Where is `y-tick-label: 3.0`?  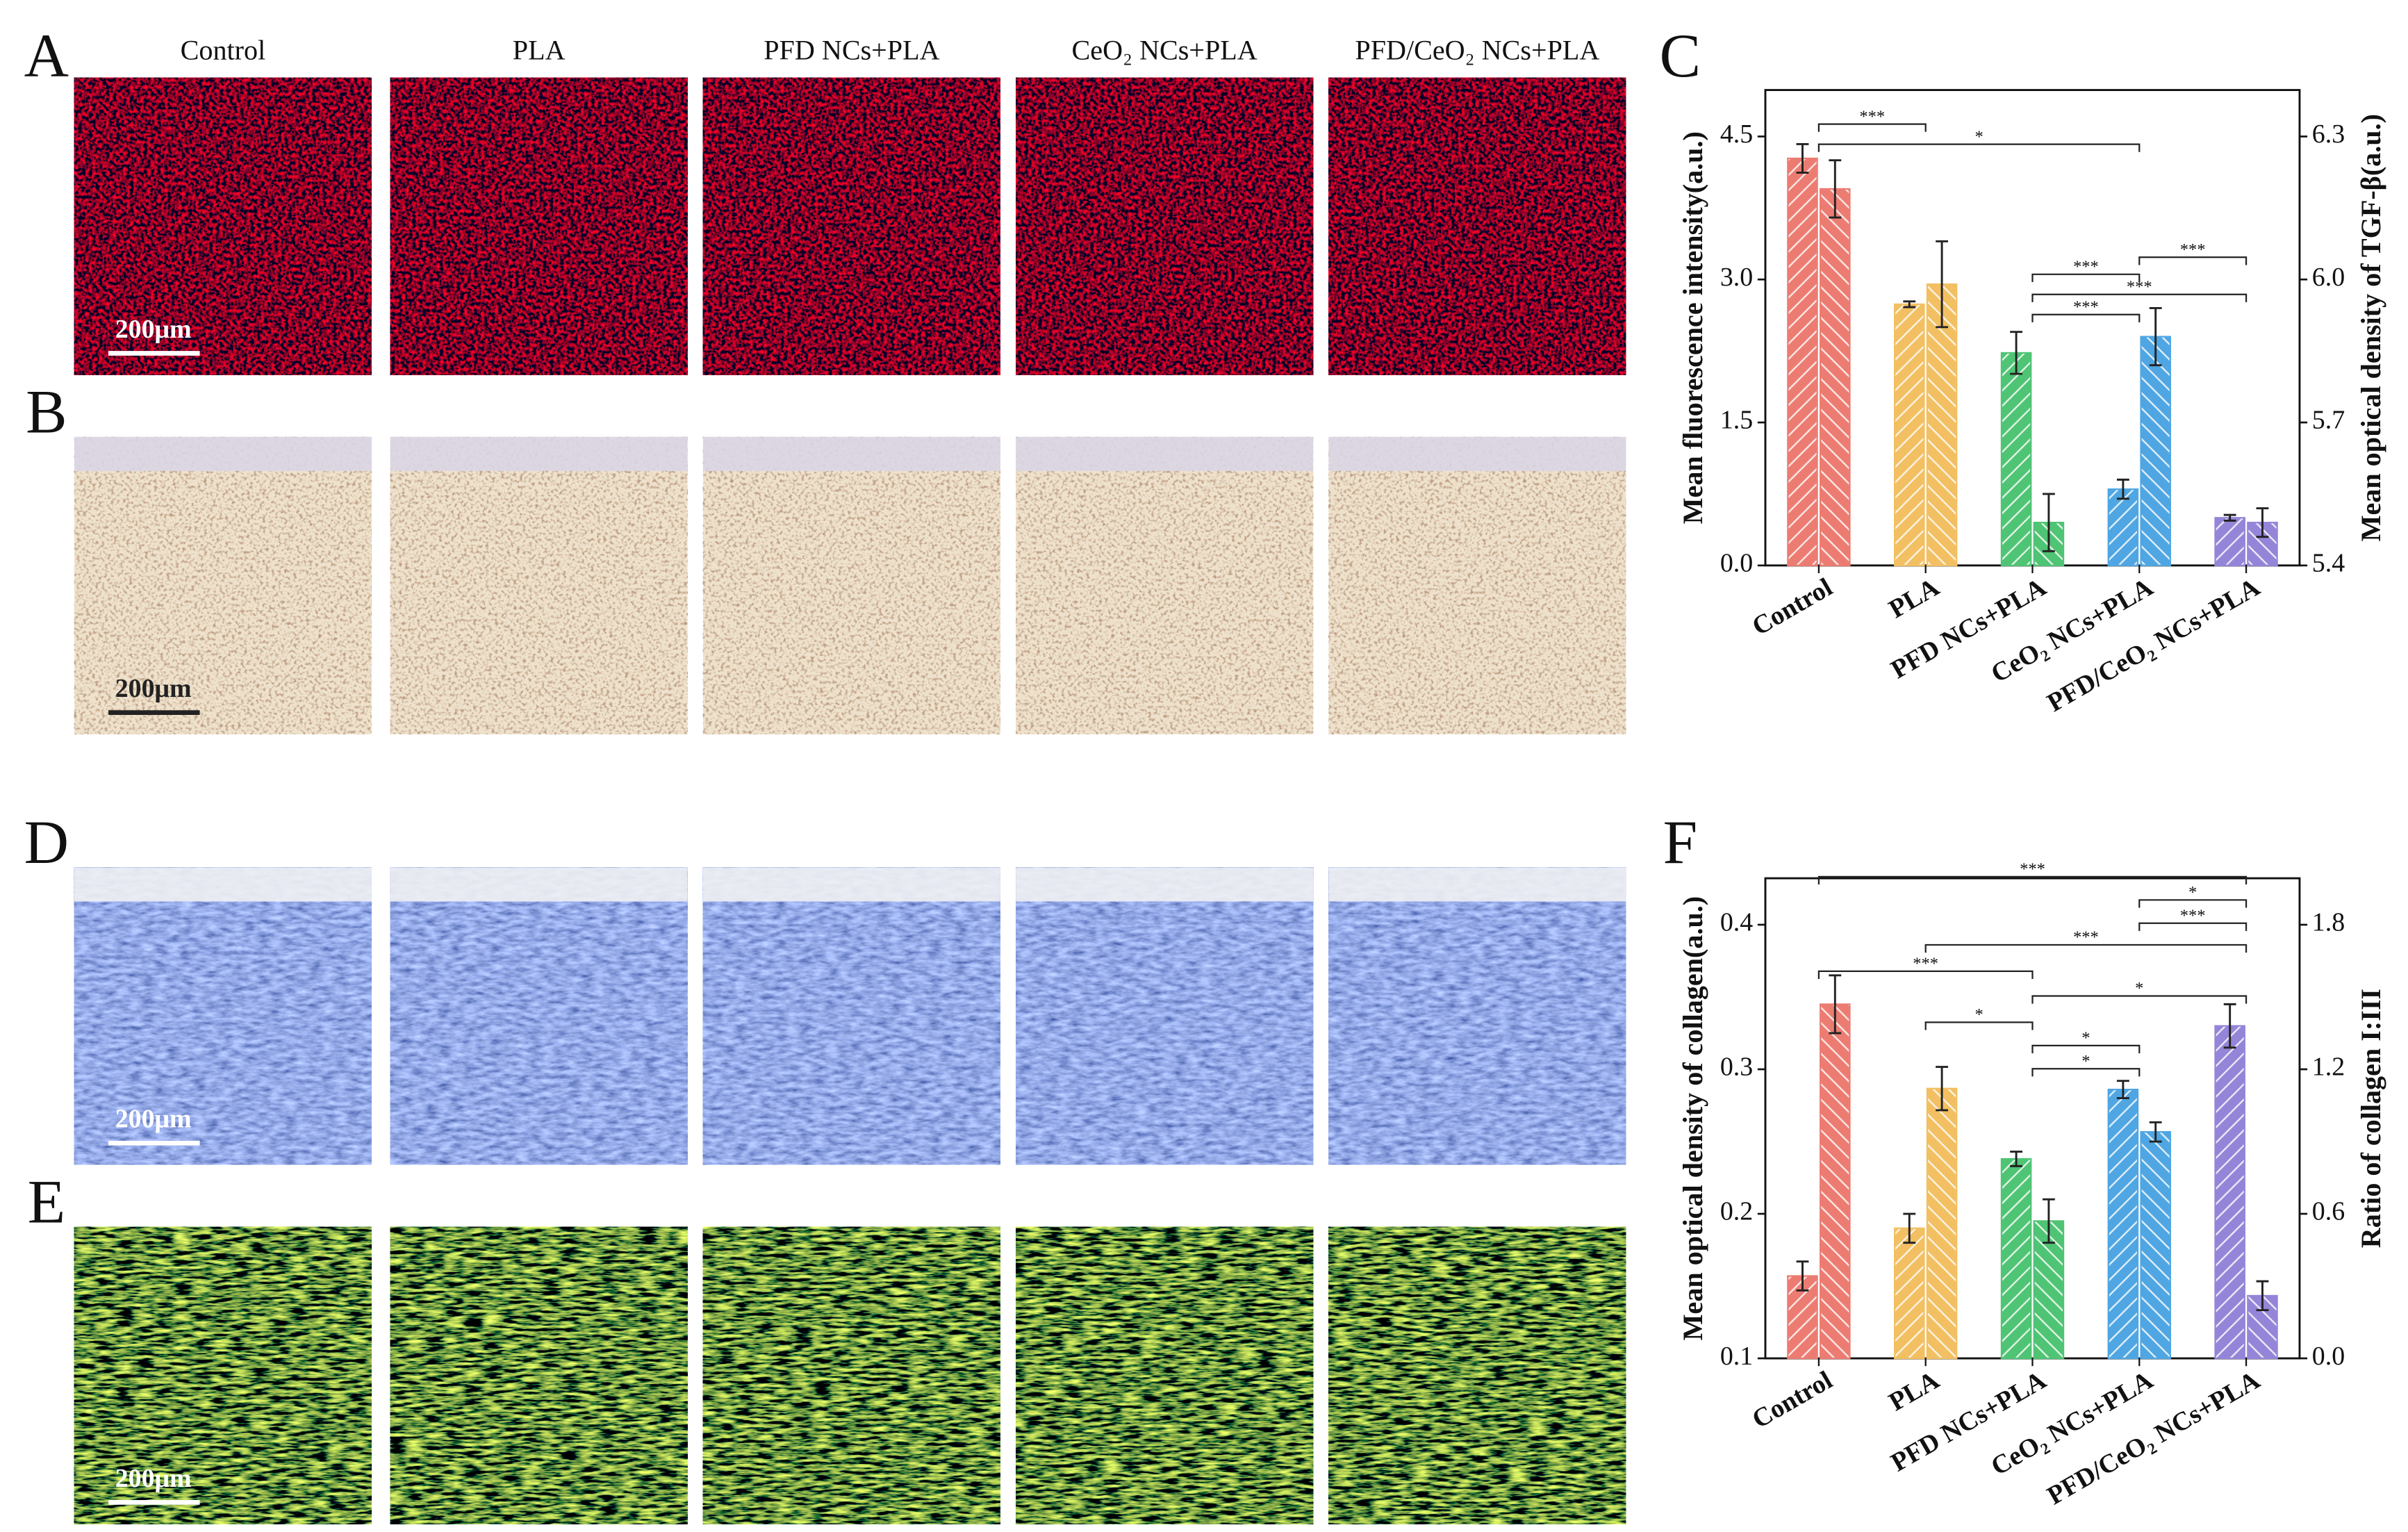
y-tick-label: 3.0 is located at coordinates (1736, 277).